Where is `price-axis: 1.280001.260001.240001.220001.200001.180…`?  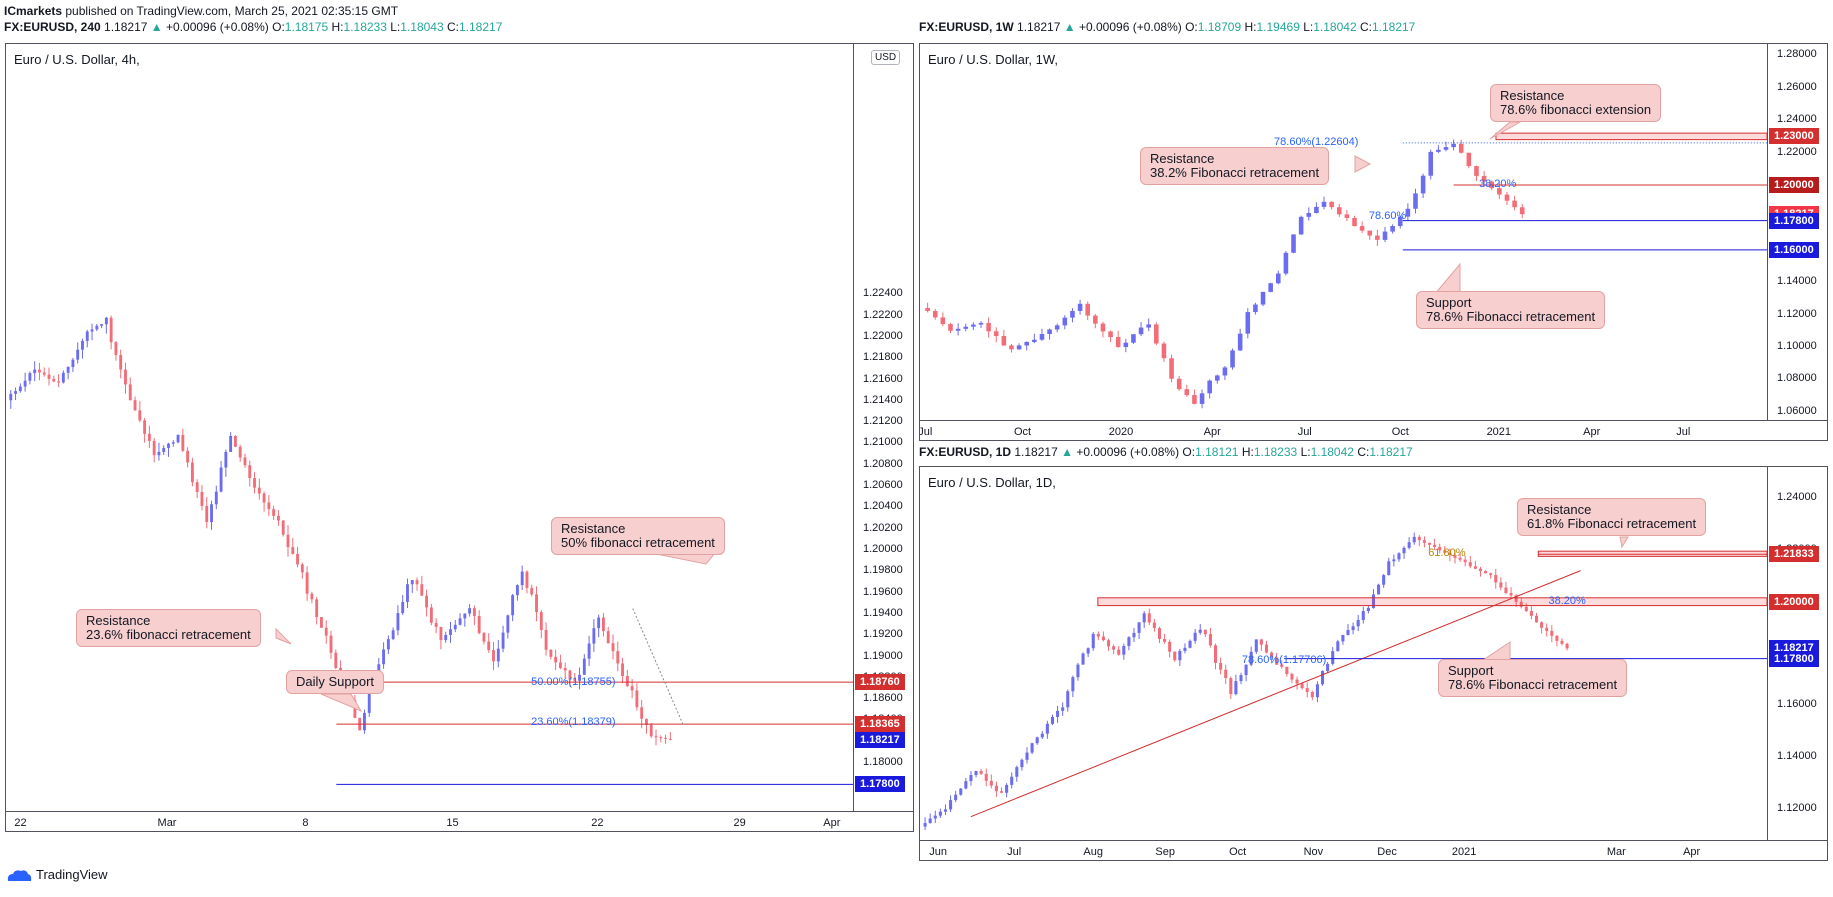
price-axis: 1.280001.260001.240001.220001.200001.180… is located at coordinates (1797, 232).